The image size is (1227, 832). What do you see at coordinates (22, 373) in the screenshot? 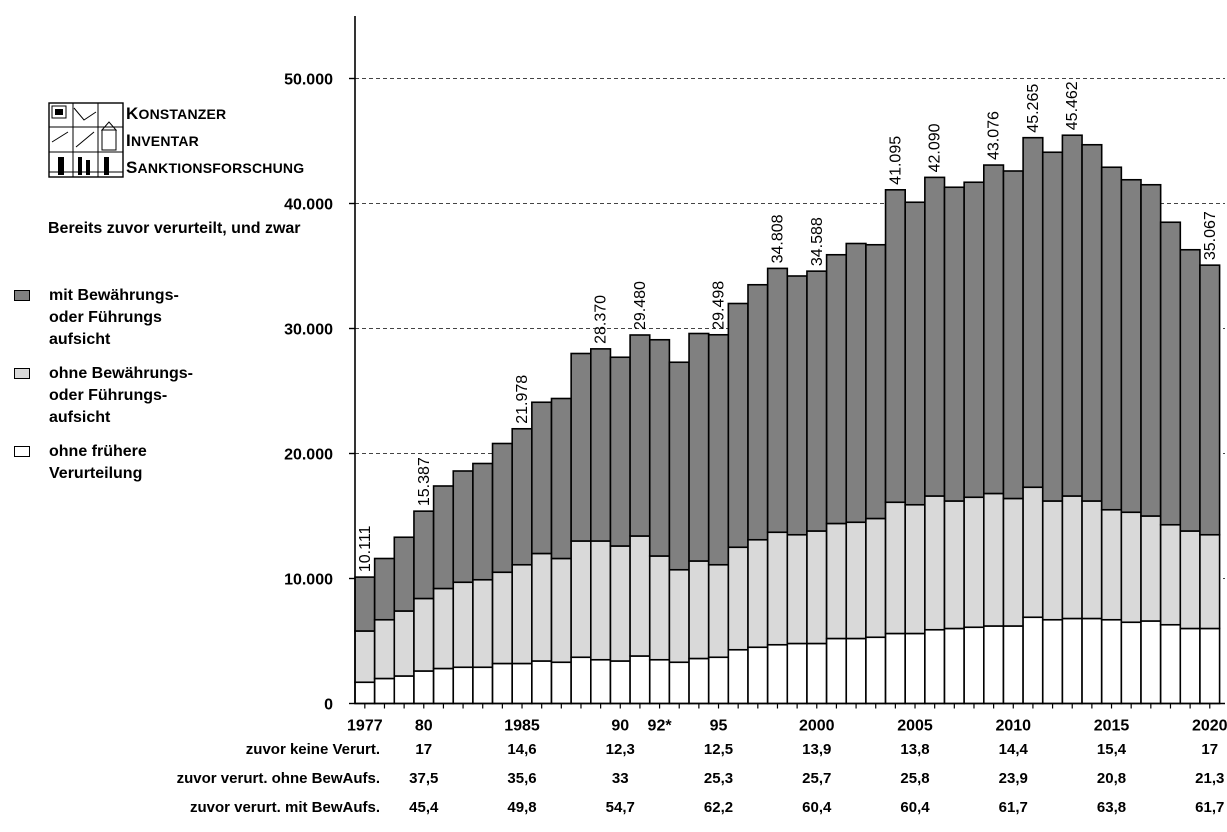
I see `legend-swatch-light` at bounding box center [22, 373].